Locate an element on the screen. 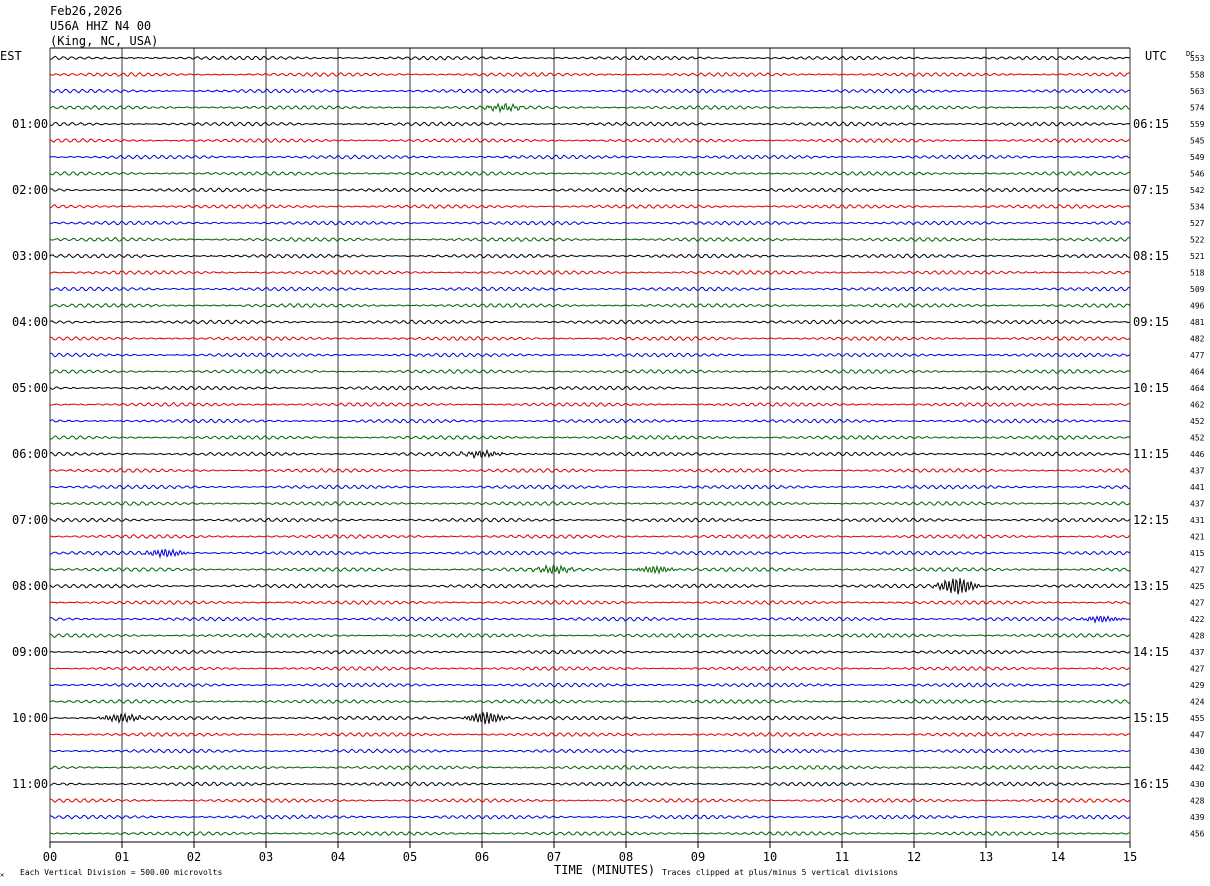  dc-offset-value: 422 is located at coordinates (1197, 619).